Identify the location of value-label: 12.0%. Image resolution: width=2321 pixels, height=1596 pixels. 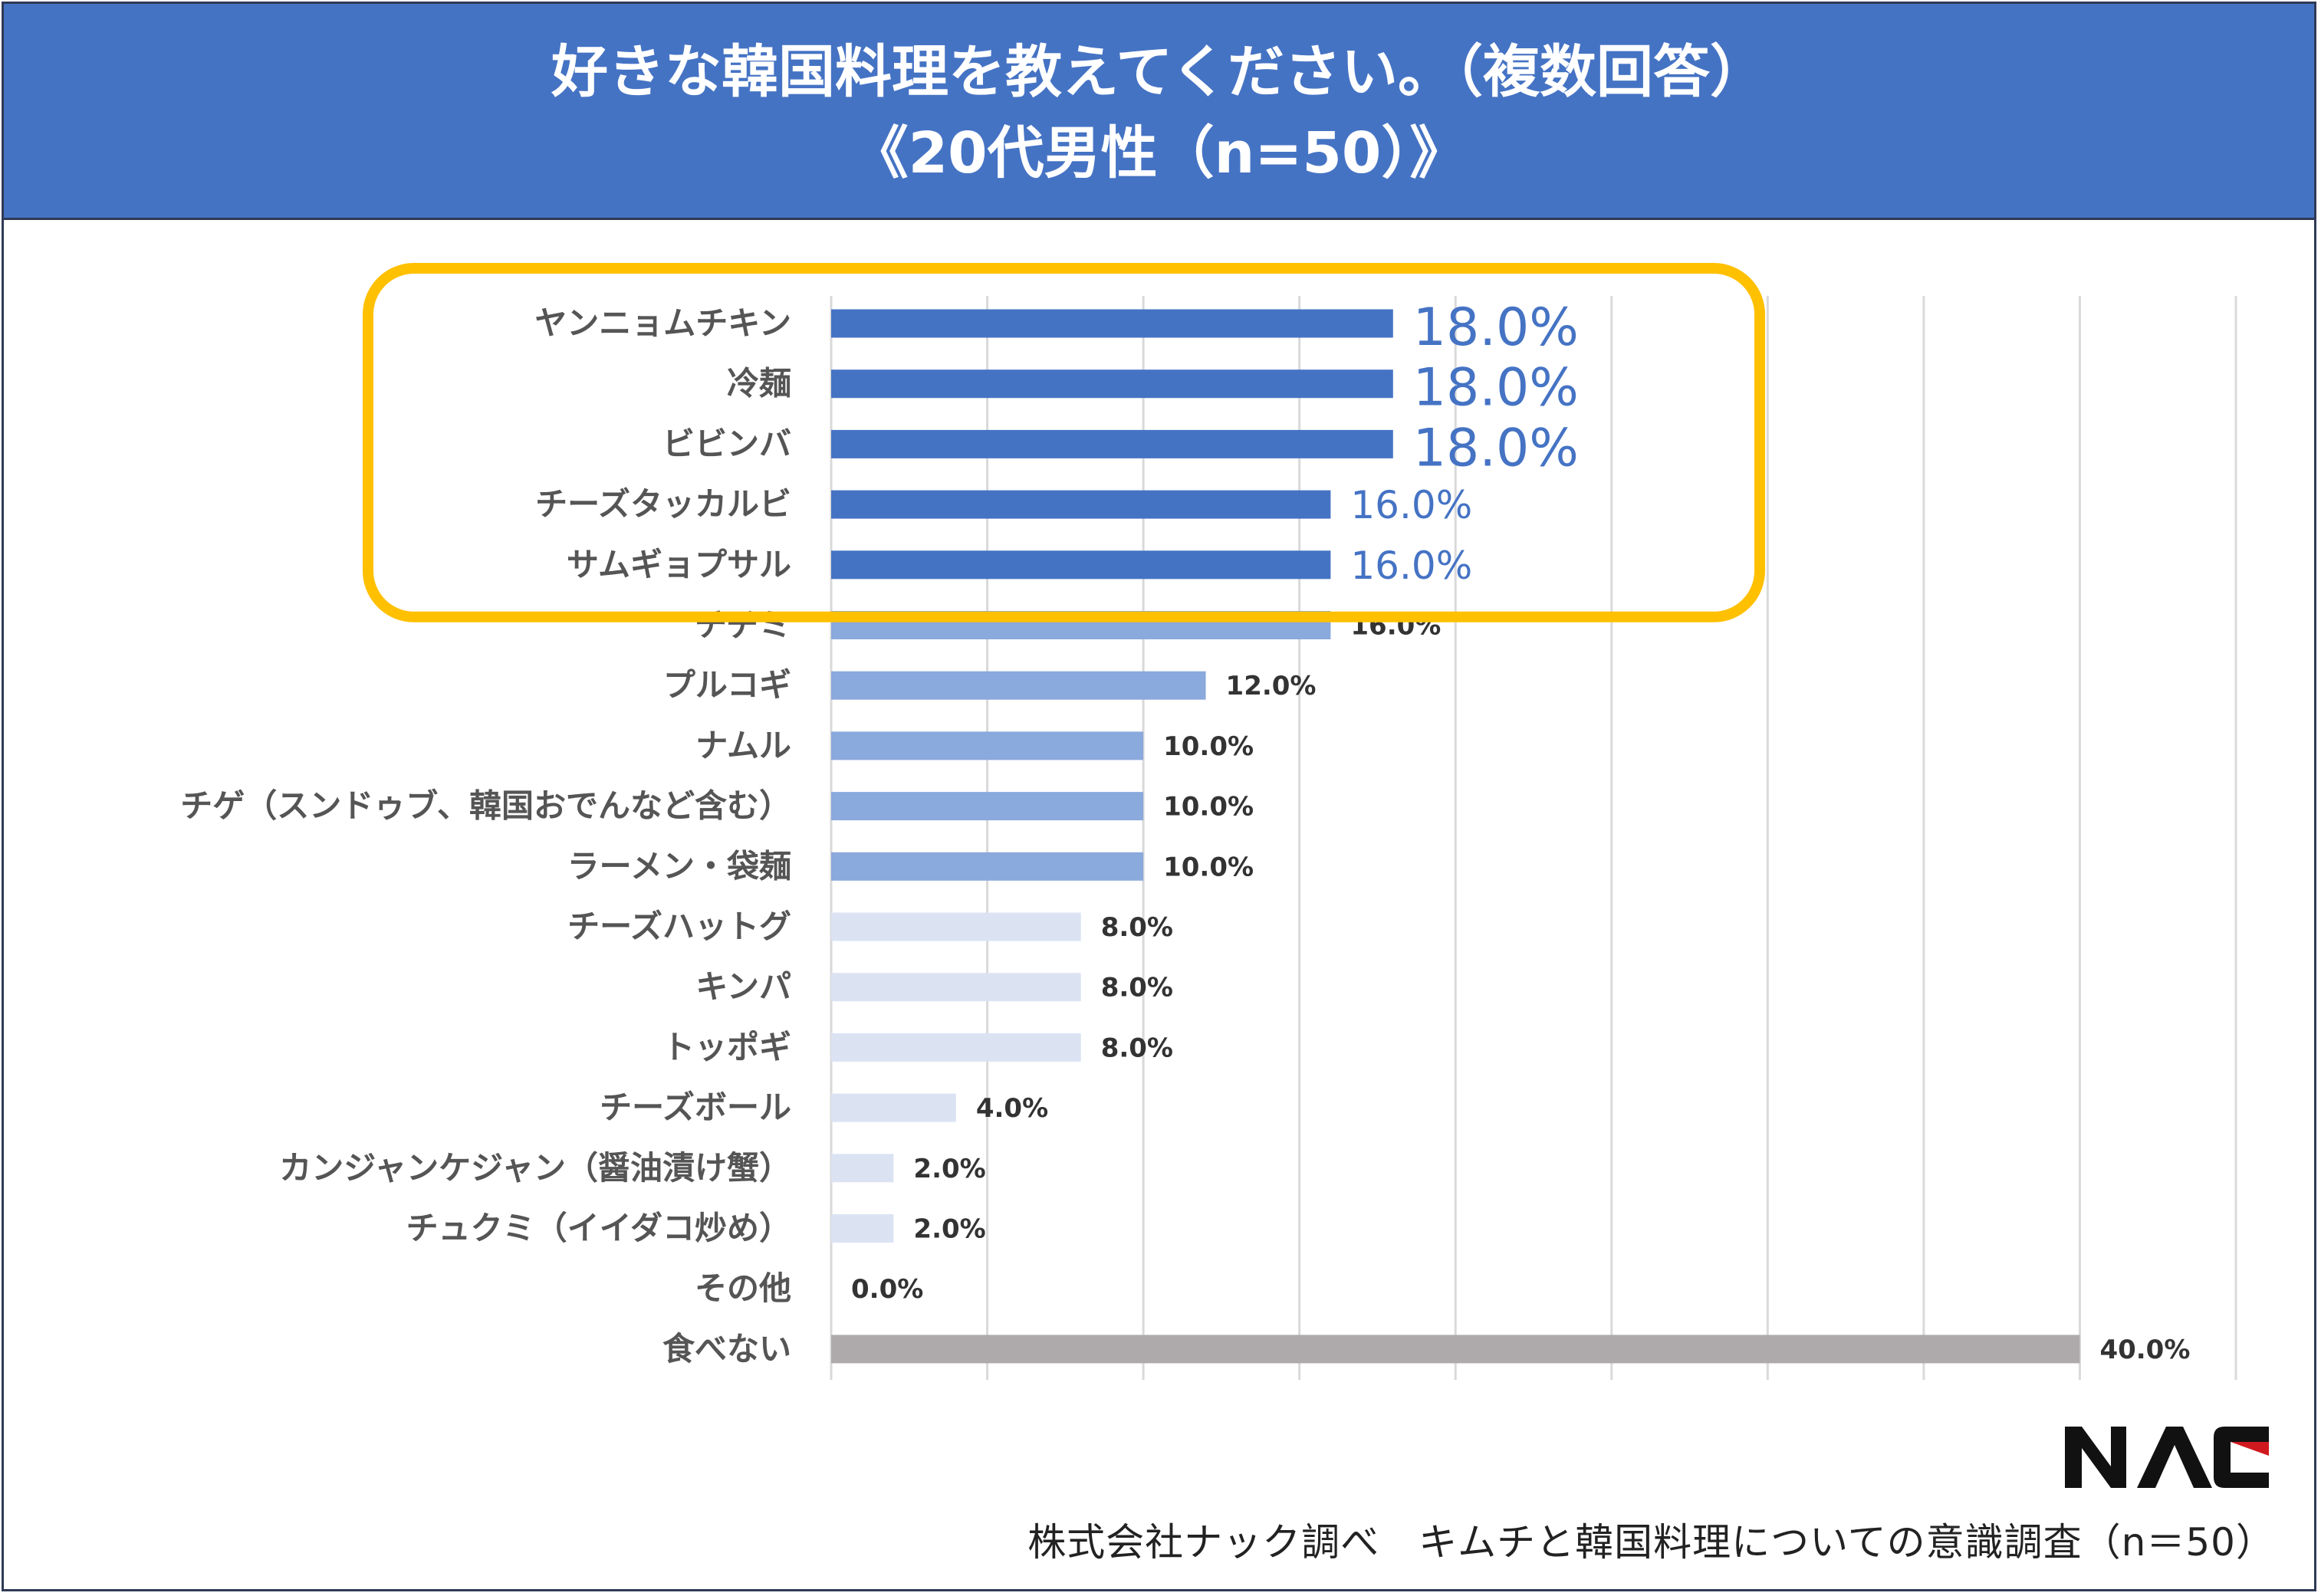
(1271, 686).